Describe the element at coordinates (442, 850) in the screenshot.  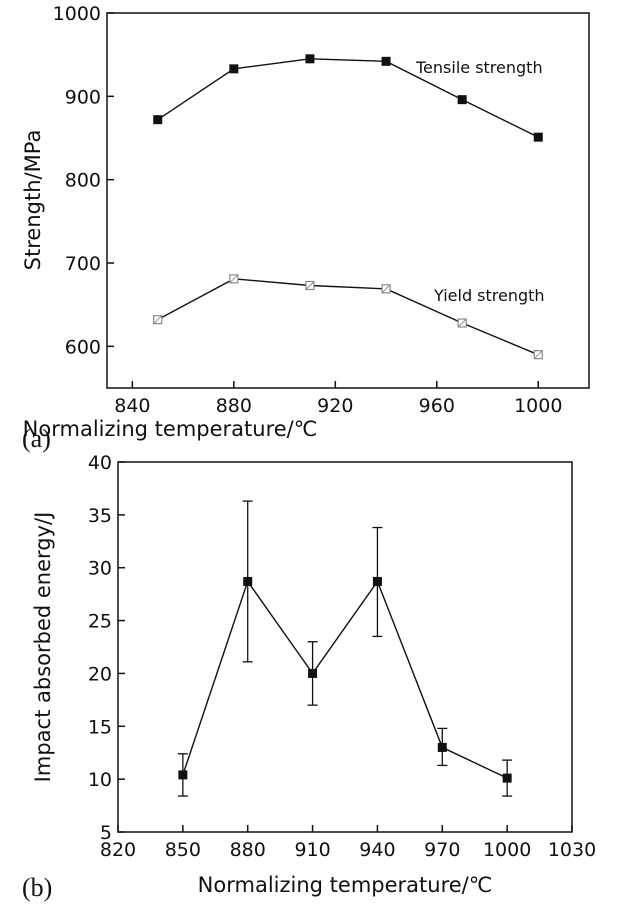
I see `x-tick-label-b: 970` at that location.